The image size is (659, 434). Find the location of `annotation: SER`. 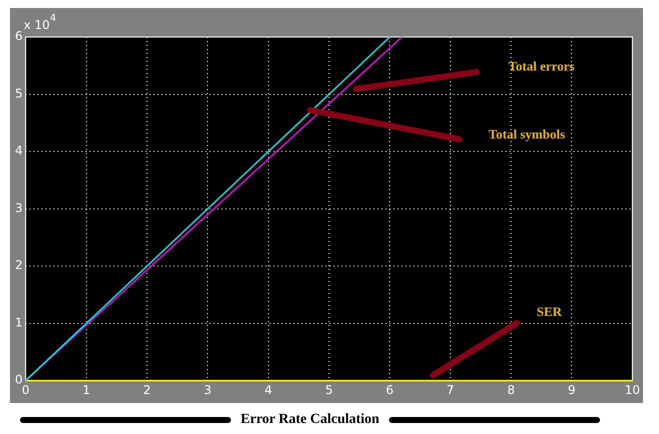

annotation: SER is located at coordinates (549, 311).